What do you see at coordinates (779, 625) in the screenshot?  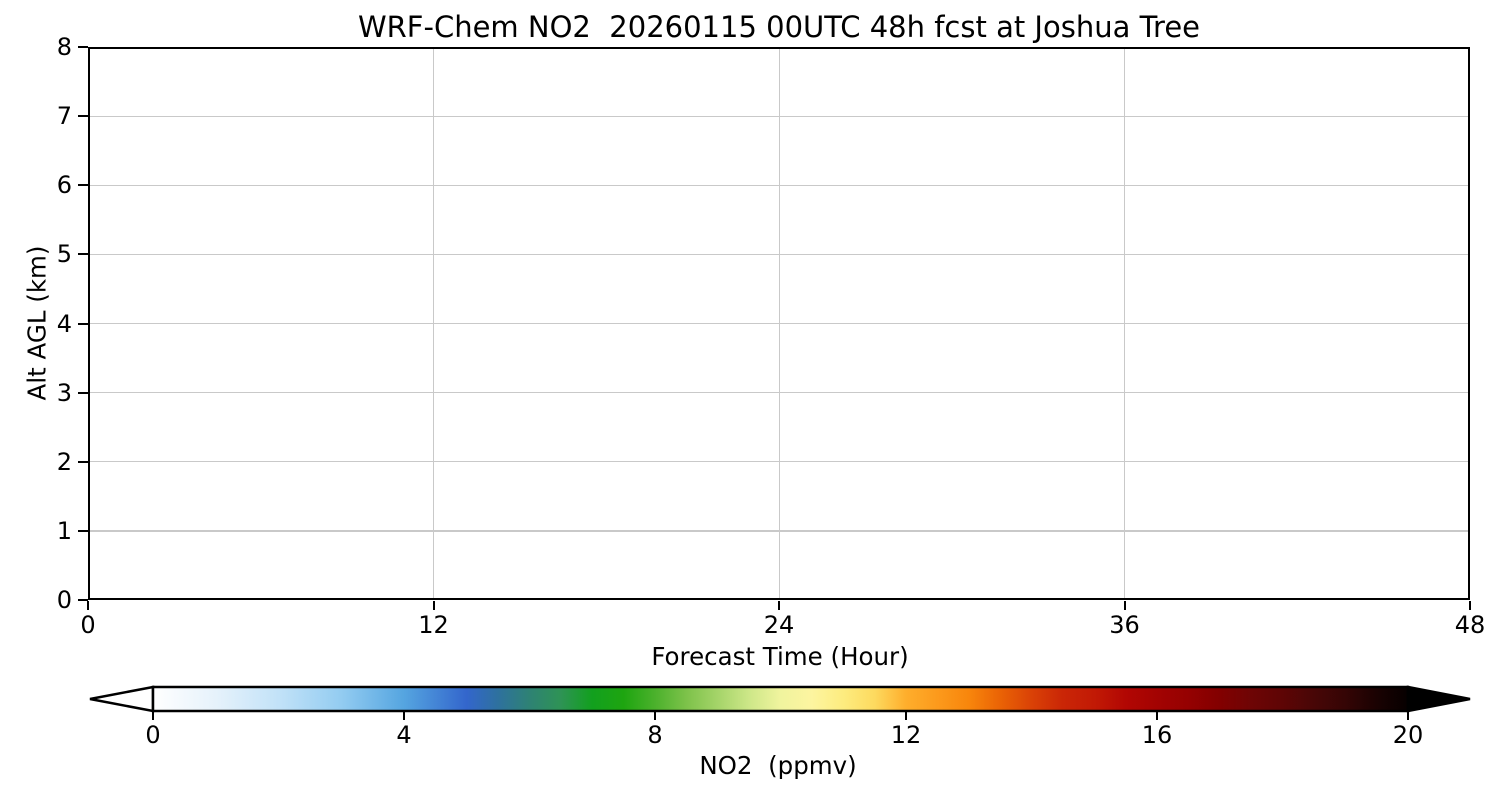 I see `x-tick-label: 24` at bounding box center [779, 625].